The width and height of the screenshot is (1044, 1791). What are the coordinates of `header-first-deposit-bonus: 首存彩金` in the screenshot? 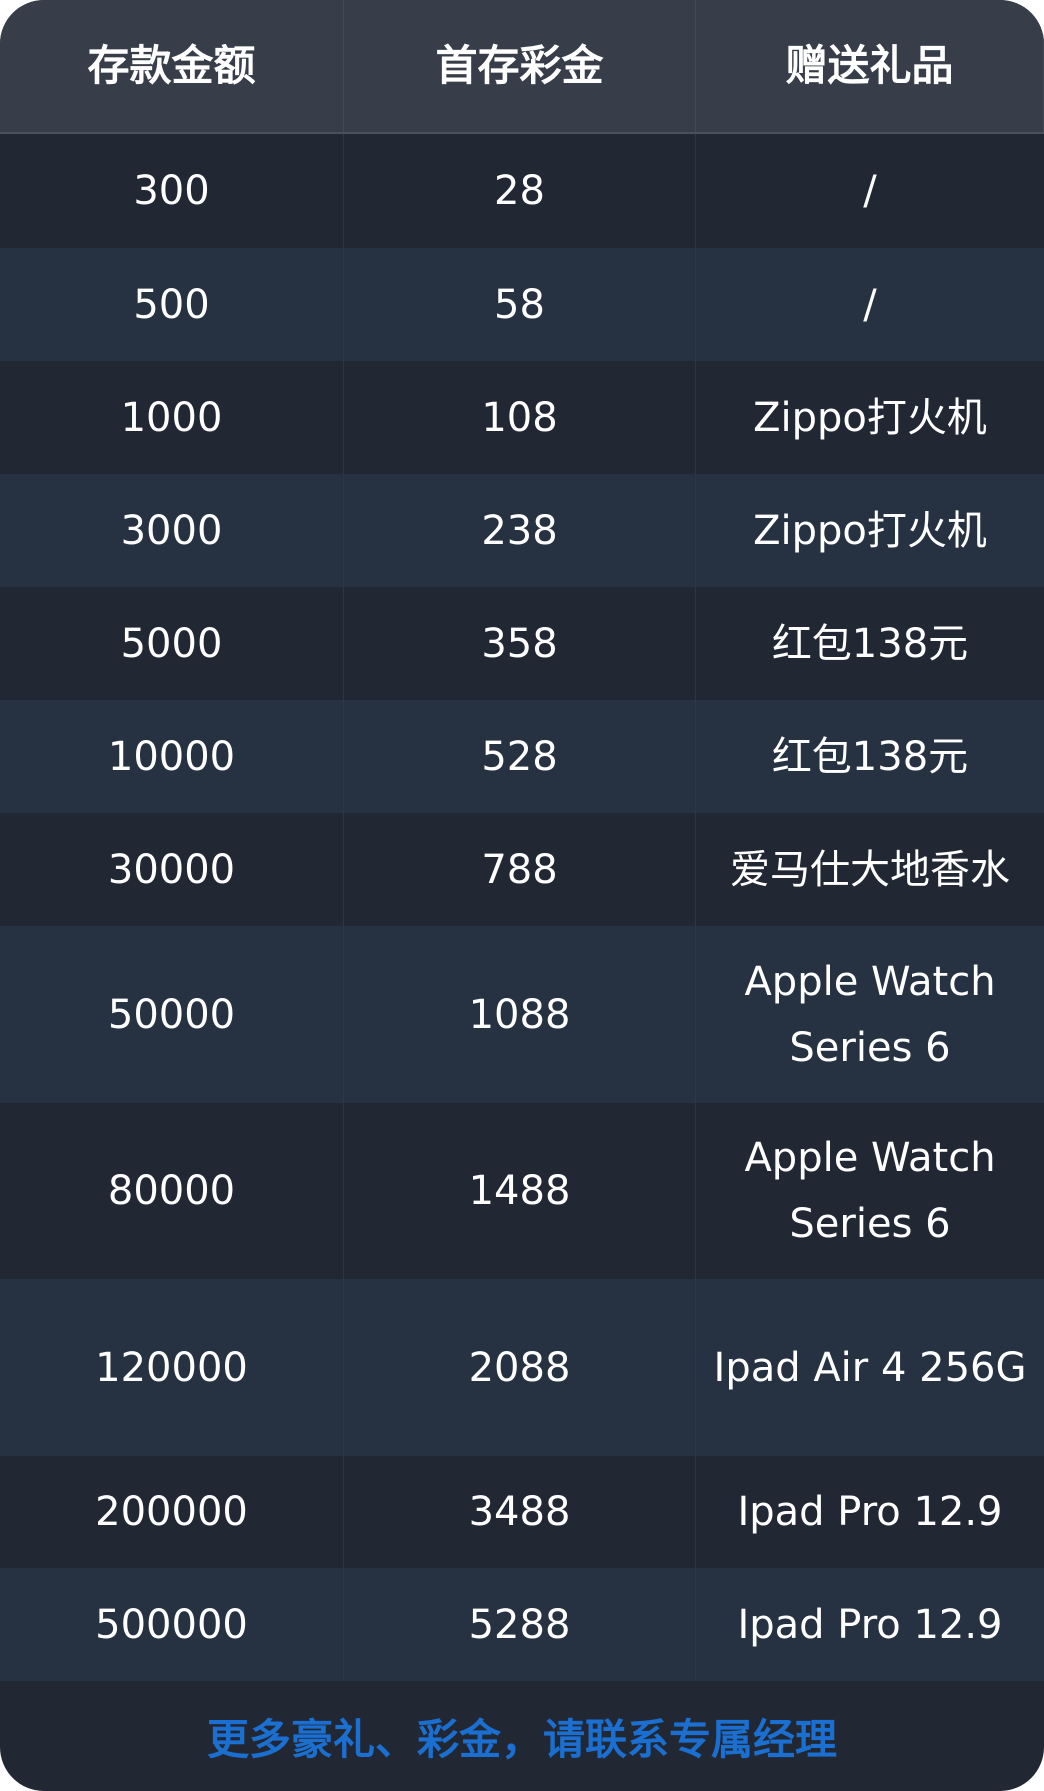 It's located at (520, 66).